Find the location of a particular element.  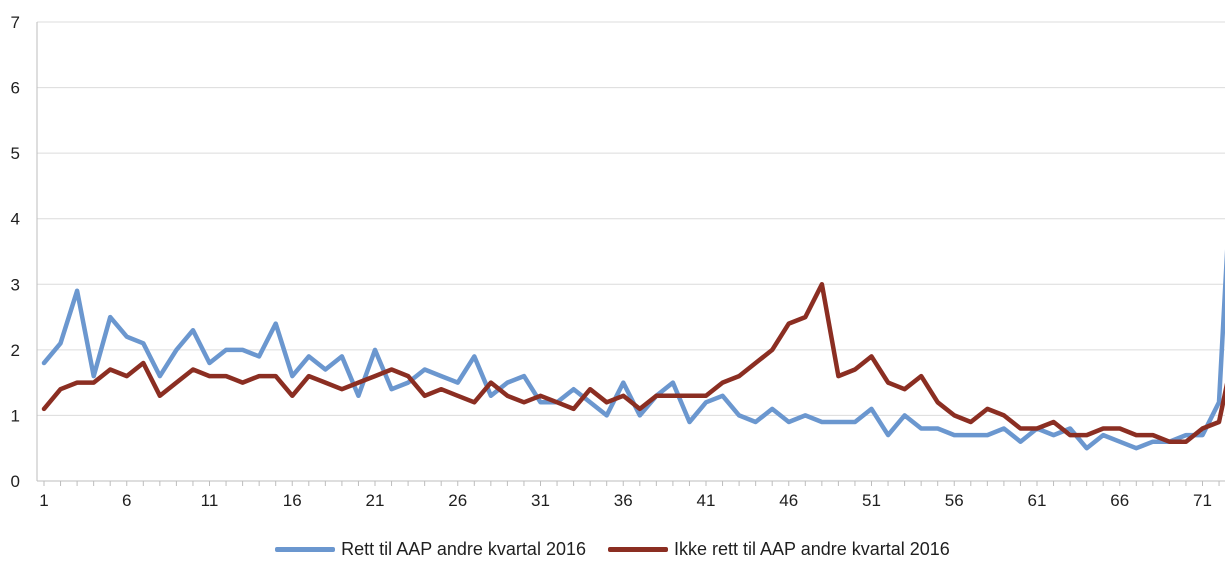

legend-item-rett: Rett til AAP andre kvartal 2016 is located at coordinates (430, 549).